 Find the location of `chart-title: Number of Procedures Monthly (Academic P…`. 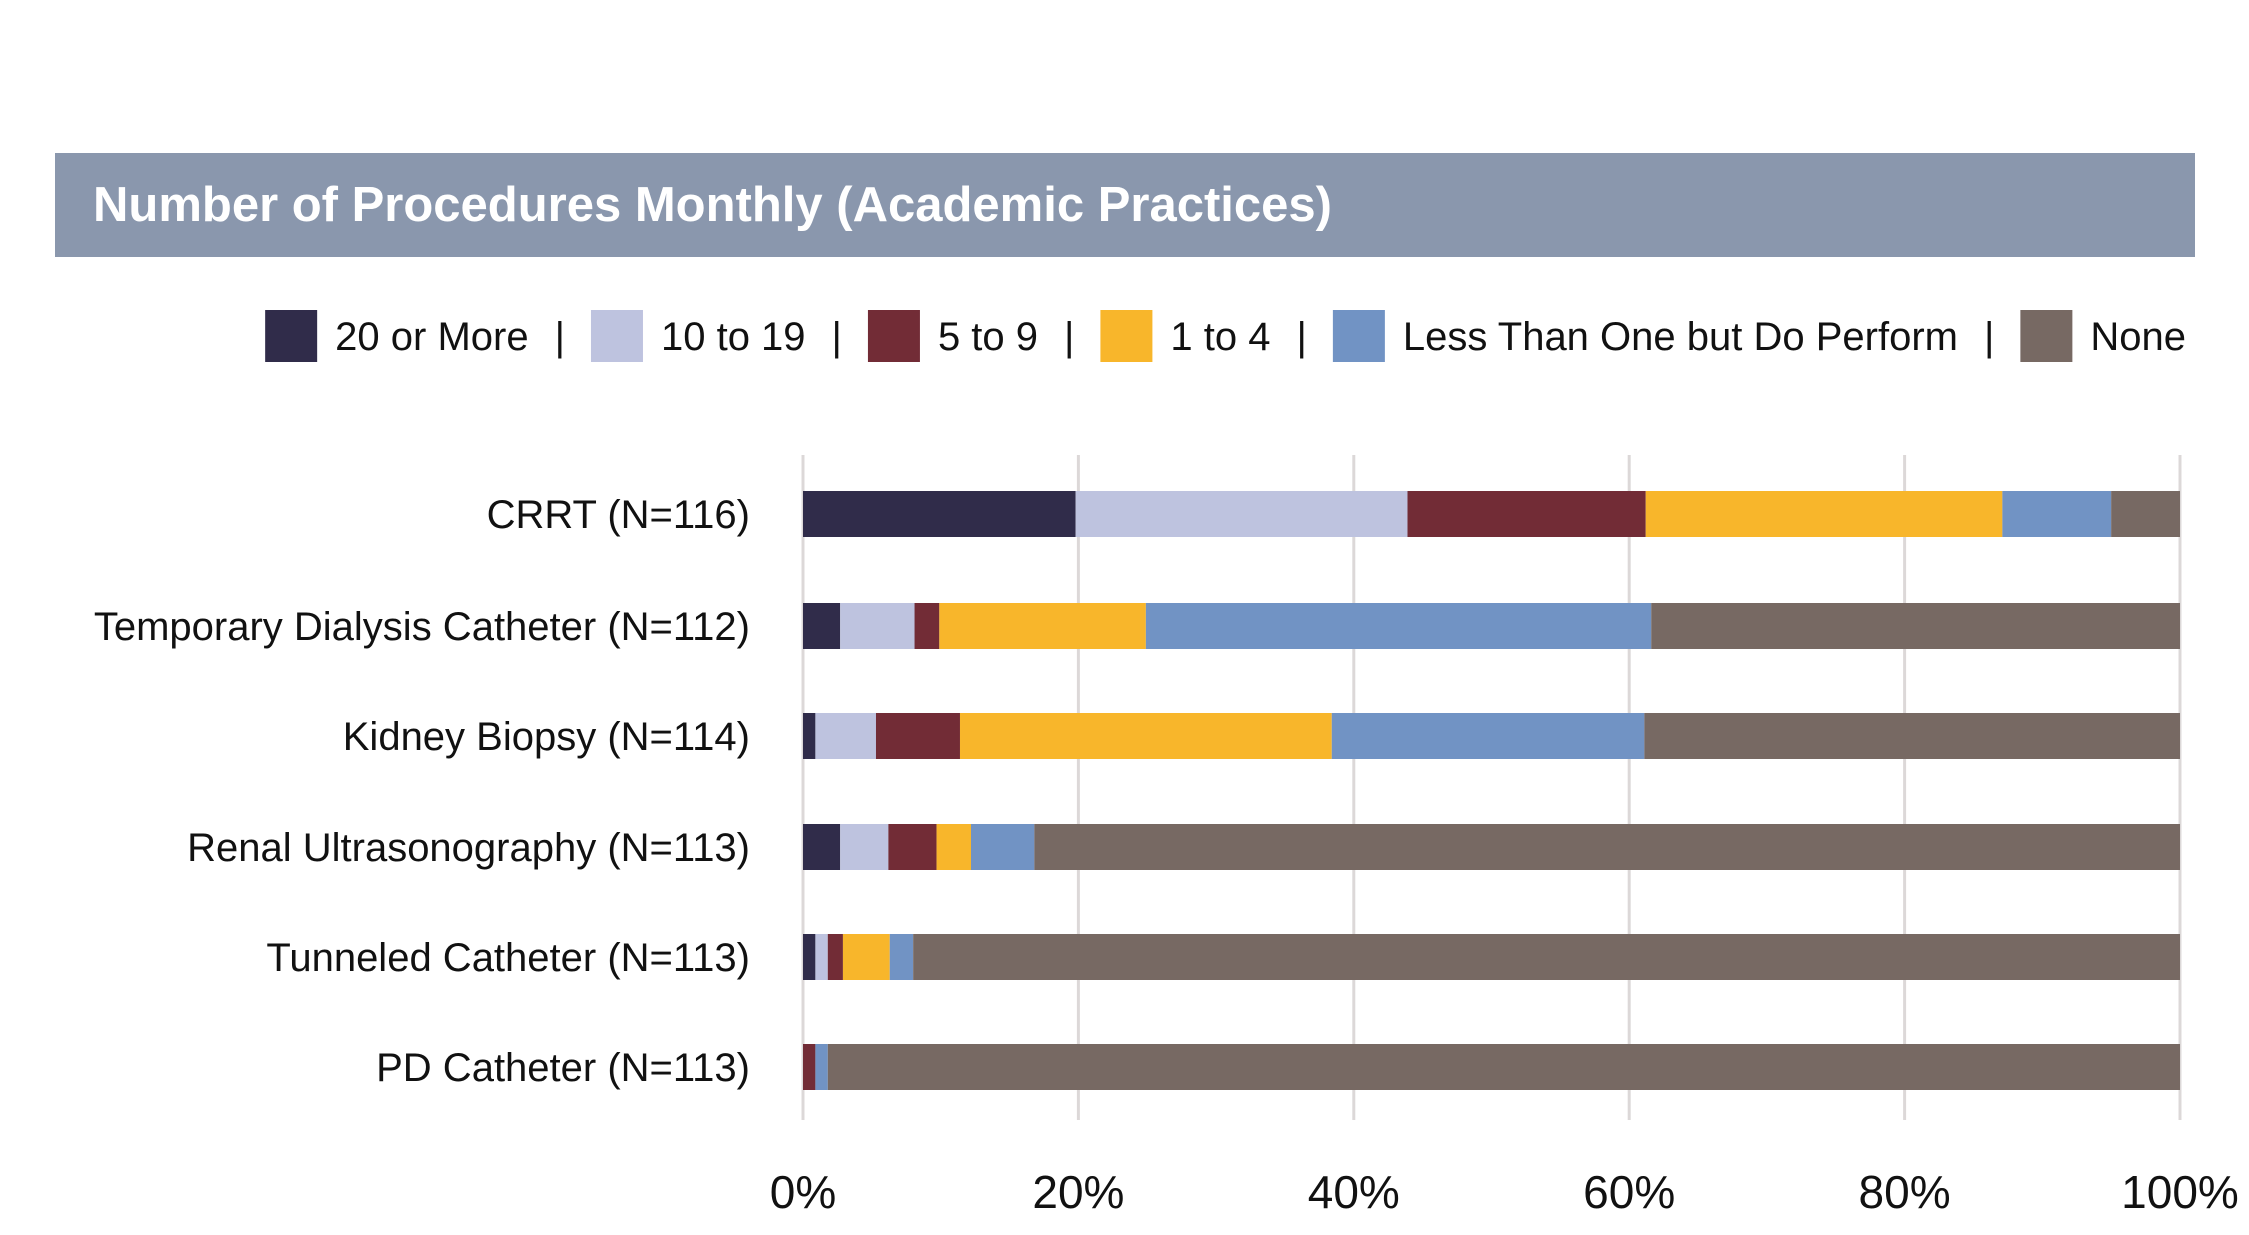

chart-title: Number of Procedures Monthly (Academic P… is located at coordinates (712, 205).